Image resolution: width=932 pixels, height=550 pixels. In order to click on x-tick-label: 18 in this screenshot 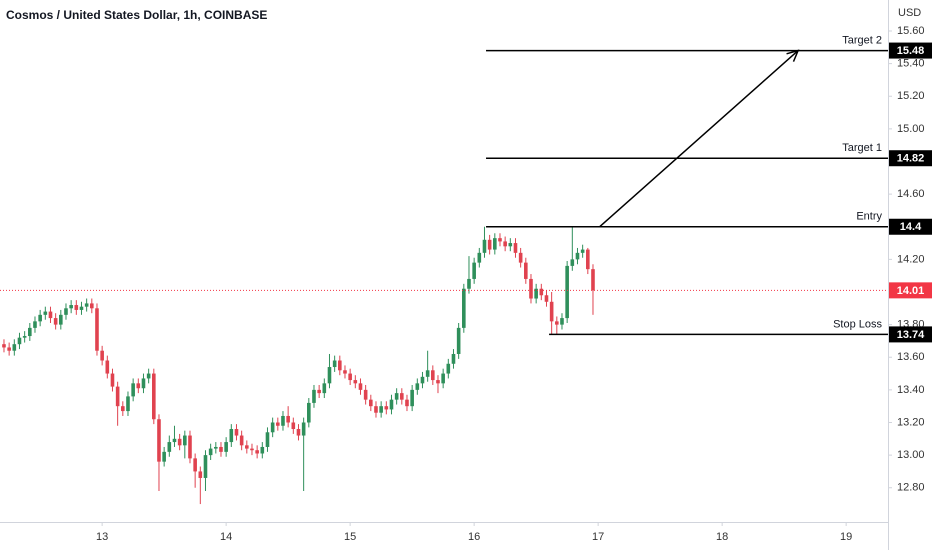, I will do `click(722, 537)`.